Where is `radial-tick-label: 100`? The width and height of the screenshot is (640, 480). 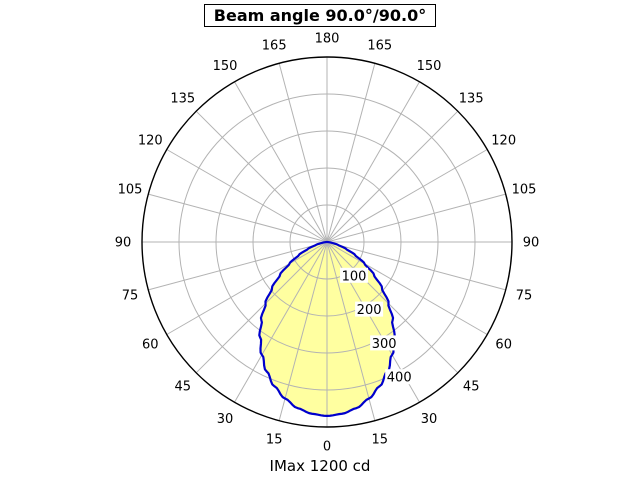 radial-tick-label: 100 is located at coordinates (354, 276).